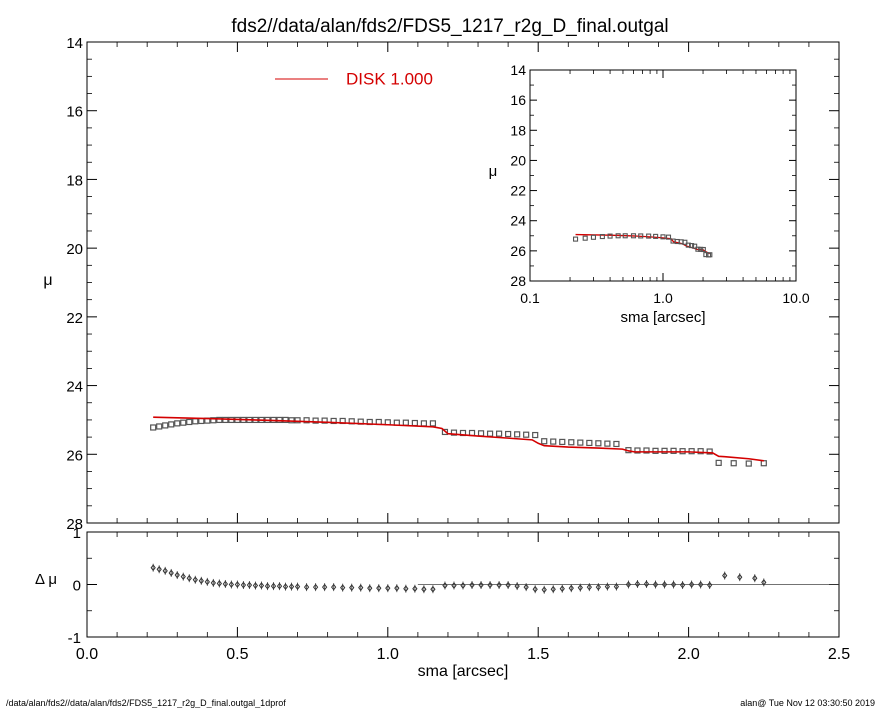 This screenshot has width=885, height=708. I want to click on inset-y-tick-label: 14, so click(518, 70).